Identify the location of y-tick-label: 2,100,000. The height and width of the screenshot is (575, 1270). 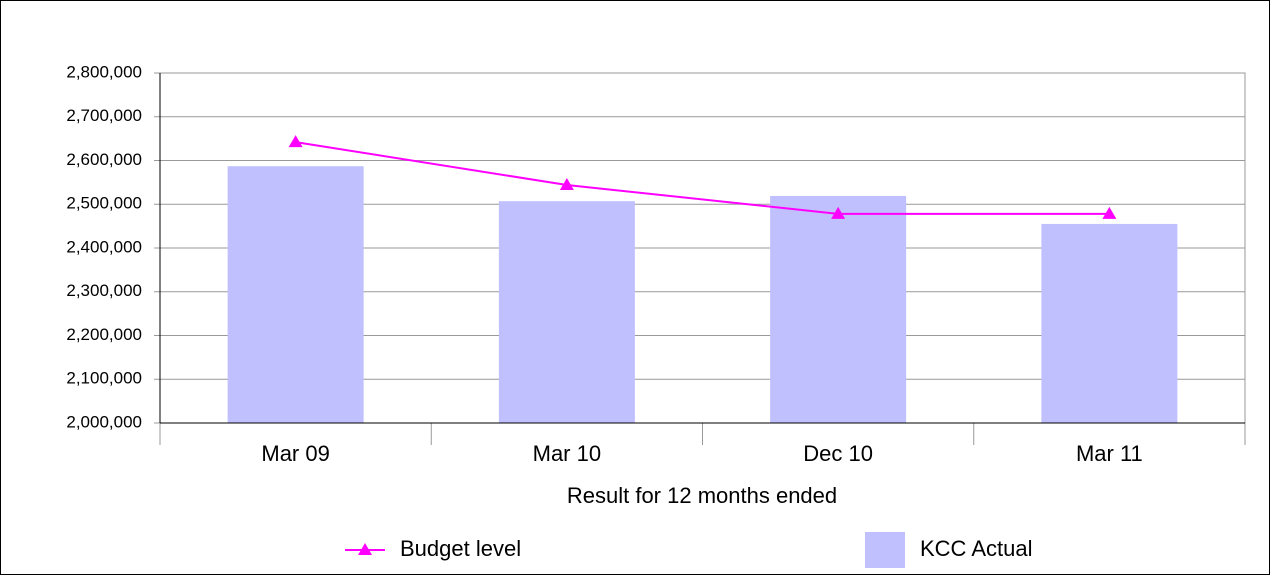
(104, 378).